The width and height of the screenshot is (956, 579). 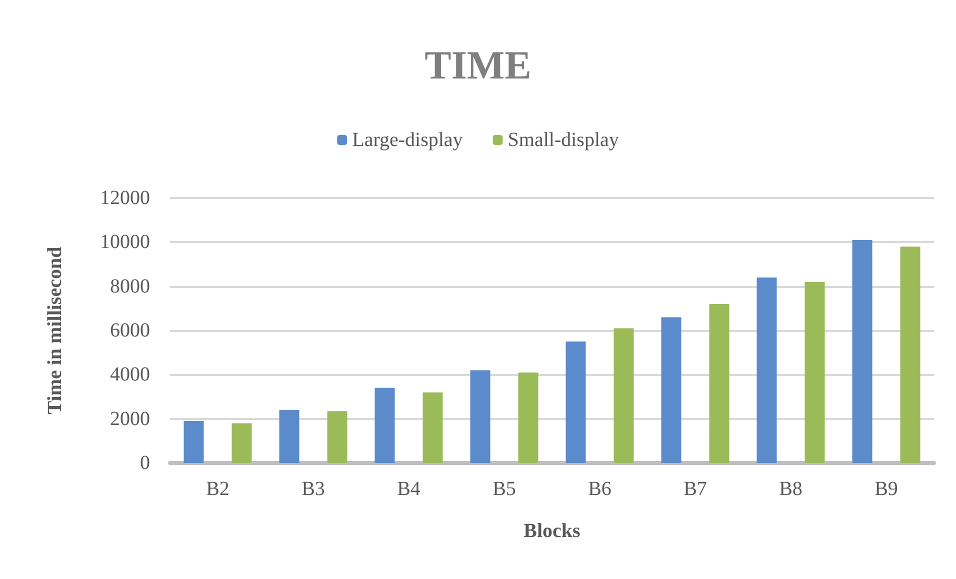 What do you see at coordinates (478, 65) in the screenshot?
I see `chart-title: TIME` at bounding box center [478, 65].